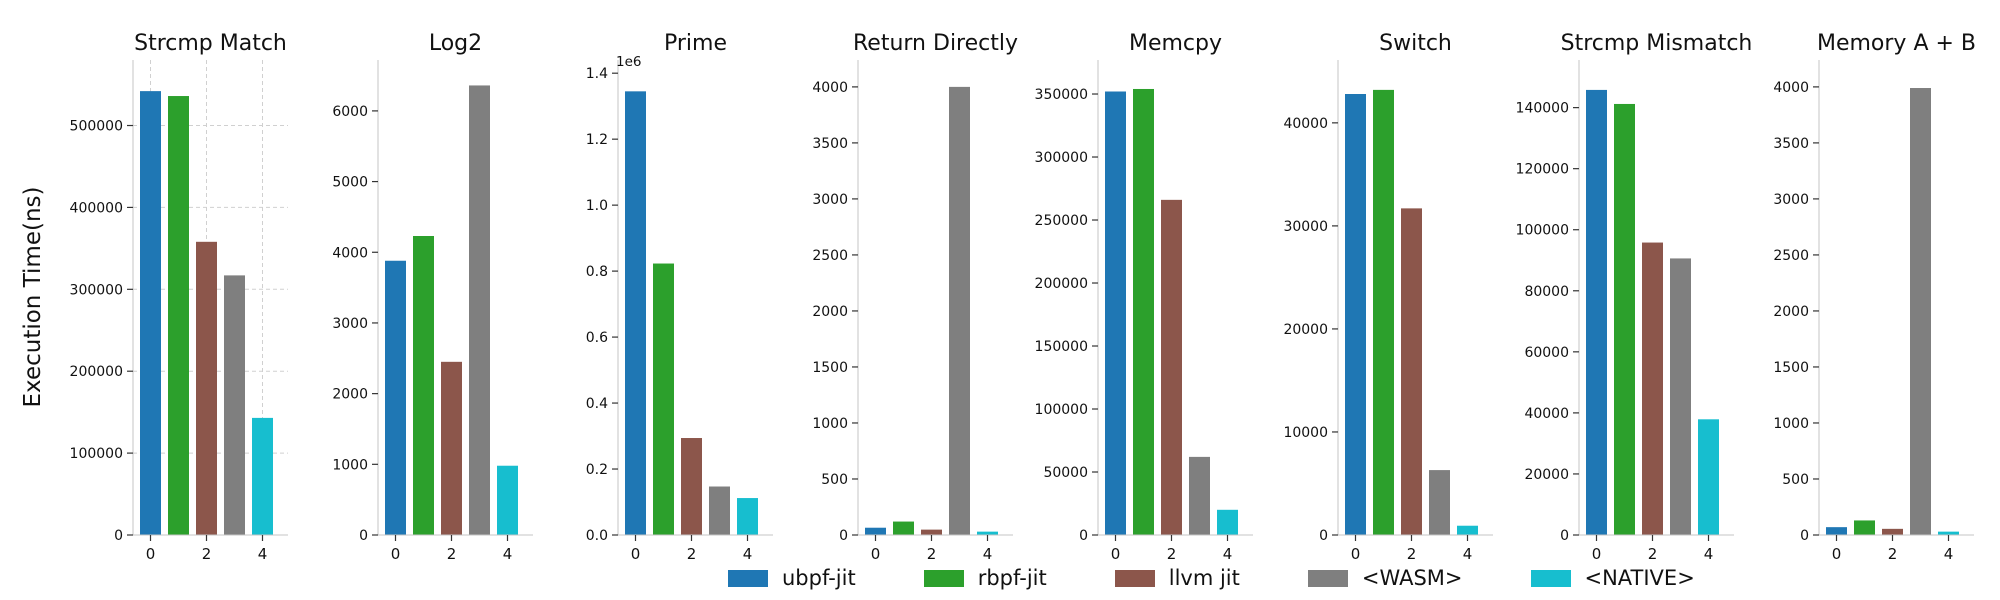 The height and width of the screenshot is (600, 2000). Describe the element at coordinates (695, 43) in the screenshot. I see `subplot-title: Prime` at that location.